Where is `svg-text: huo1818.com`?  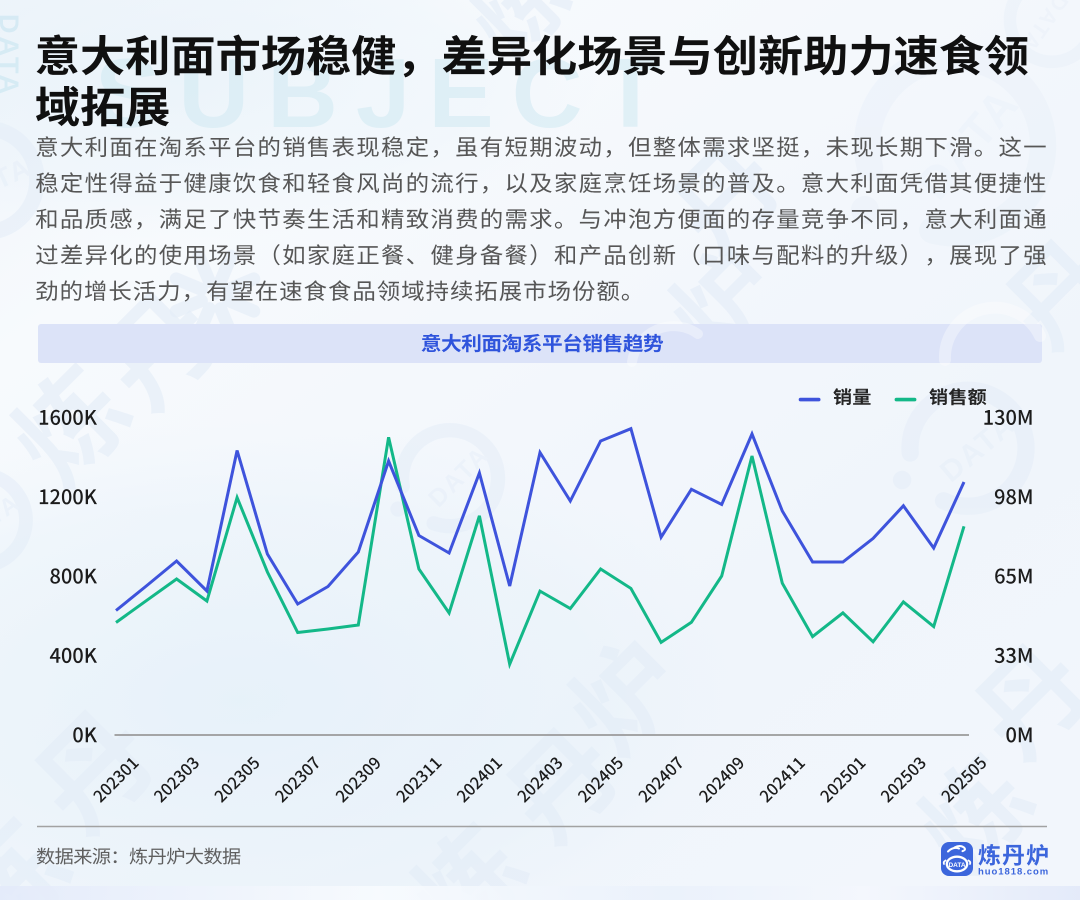 svg-text: huo1818.com is located at coordinates (1013, 872).